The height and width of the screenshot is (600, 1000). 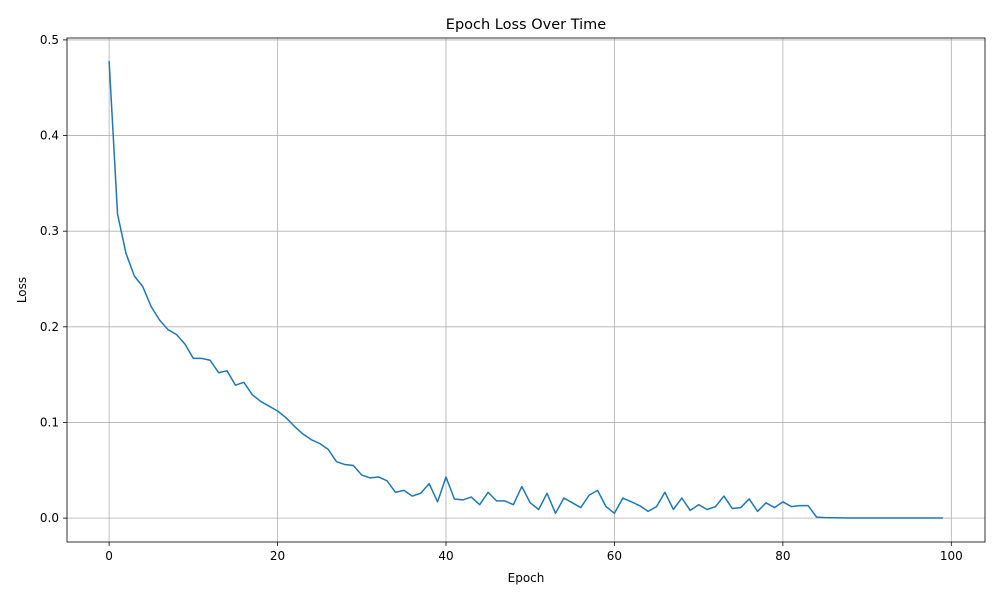 What do you see at coordinates (445, 556) in the screenshot?
I see `x-tick-label: 40` at bounding box center [445, 556].